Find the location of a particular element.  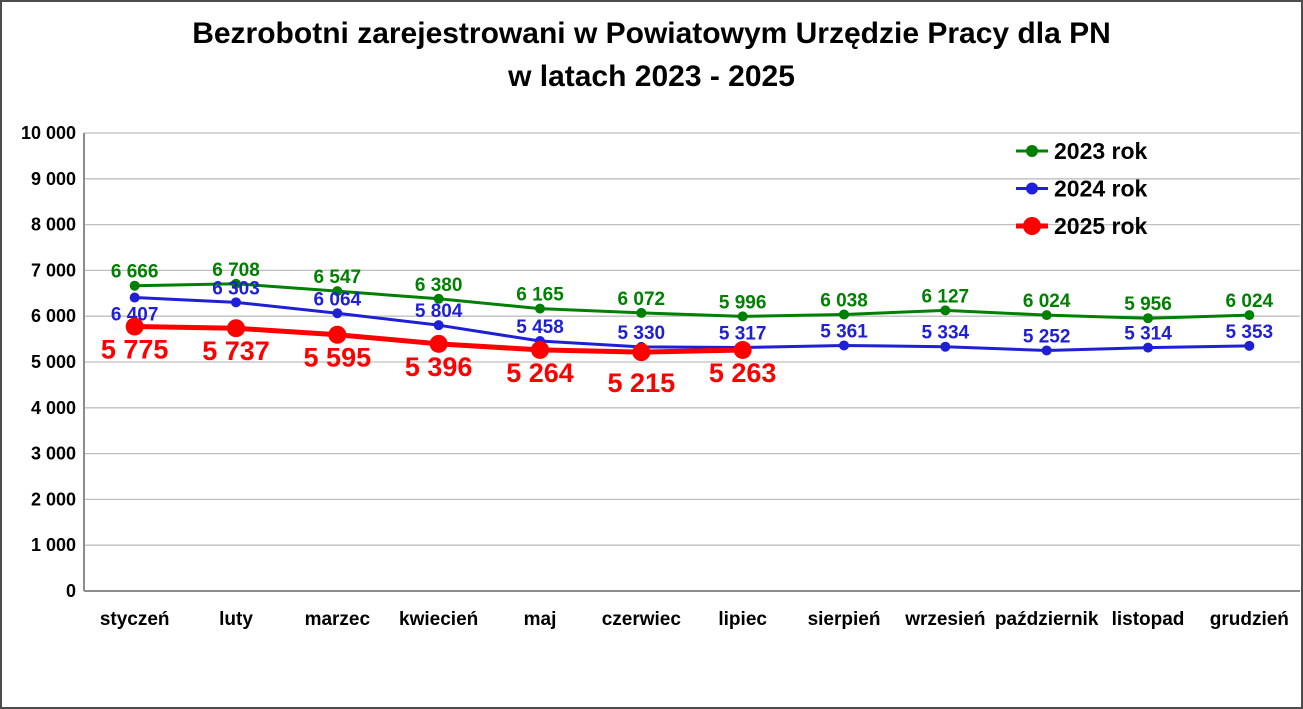

data-label: 5 252 is located at coordinates (1047, 336).